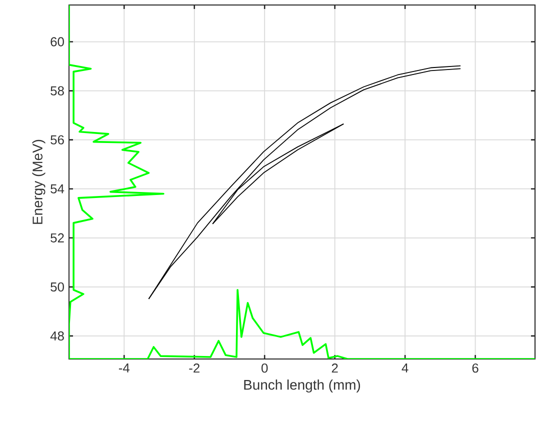 The width and height of the screenshot is (536, 428). I want to click on x-axis-title: Bunch length (mm), so click(302, 386).